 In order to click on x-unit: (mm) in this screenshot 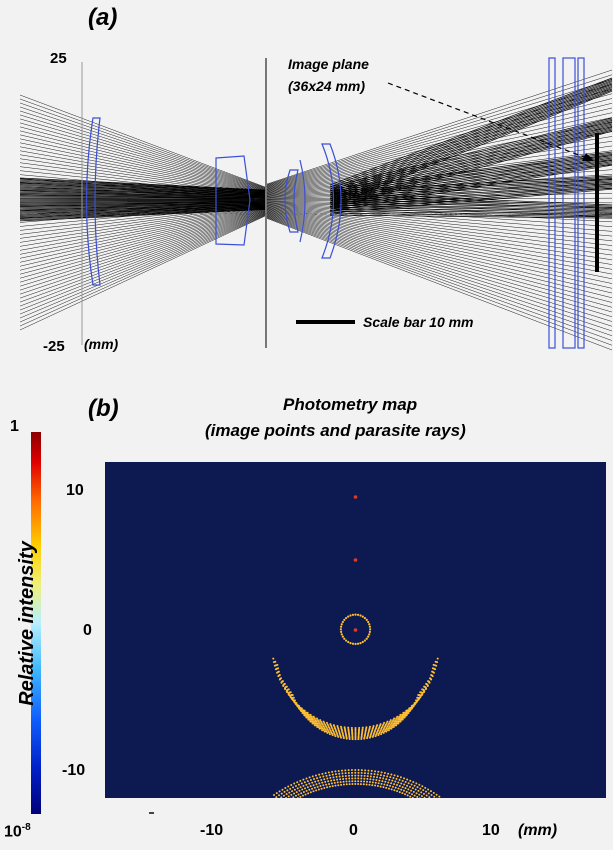, I will do `click(538, 830)`.